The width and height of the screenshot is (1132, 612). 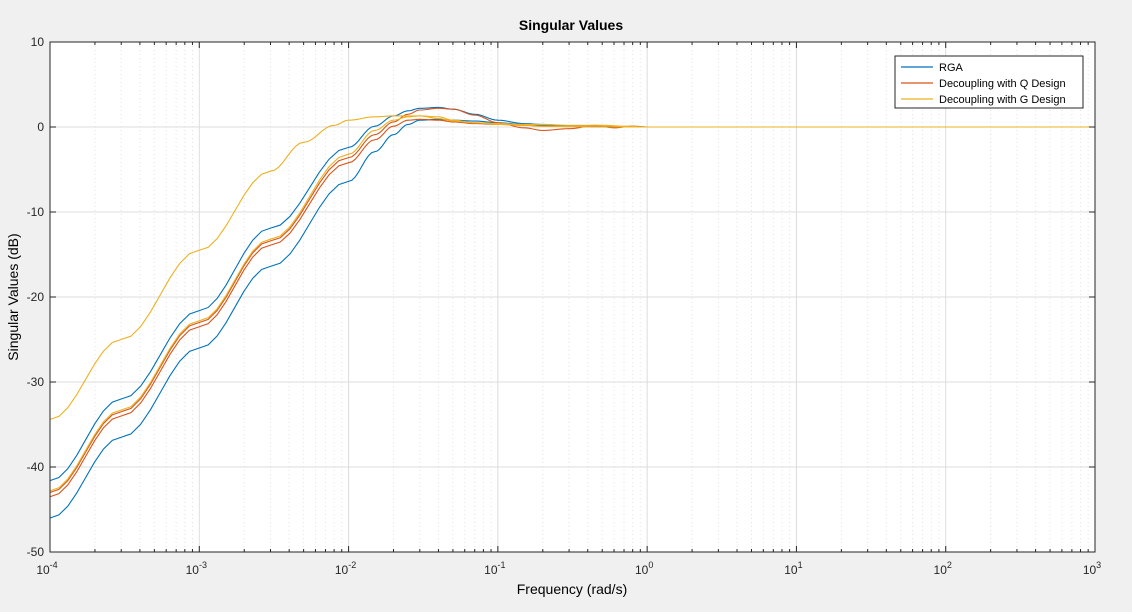 I want to click on y-tick-label: 10, so click(x=38, y=42).